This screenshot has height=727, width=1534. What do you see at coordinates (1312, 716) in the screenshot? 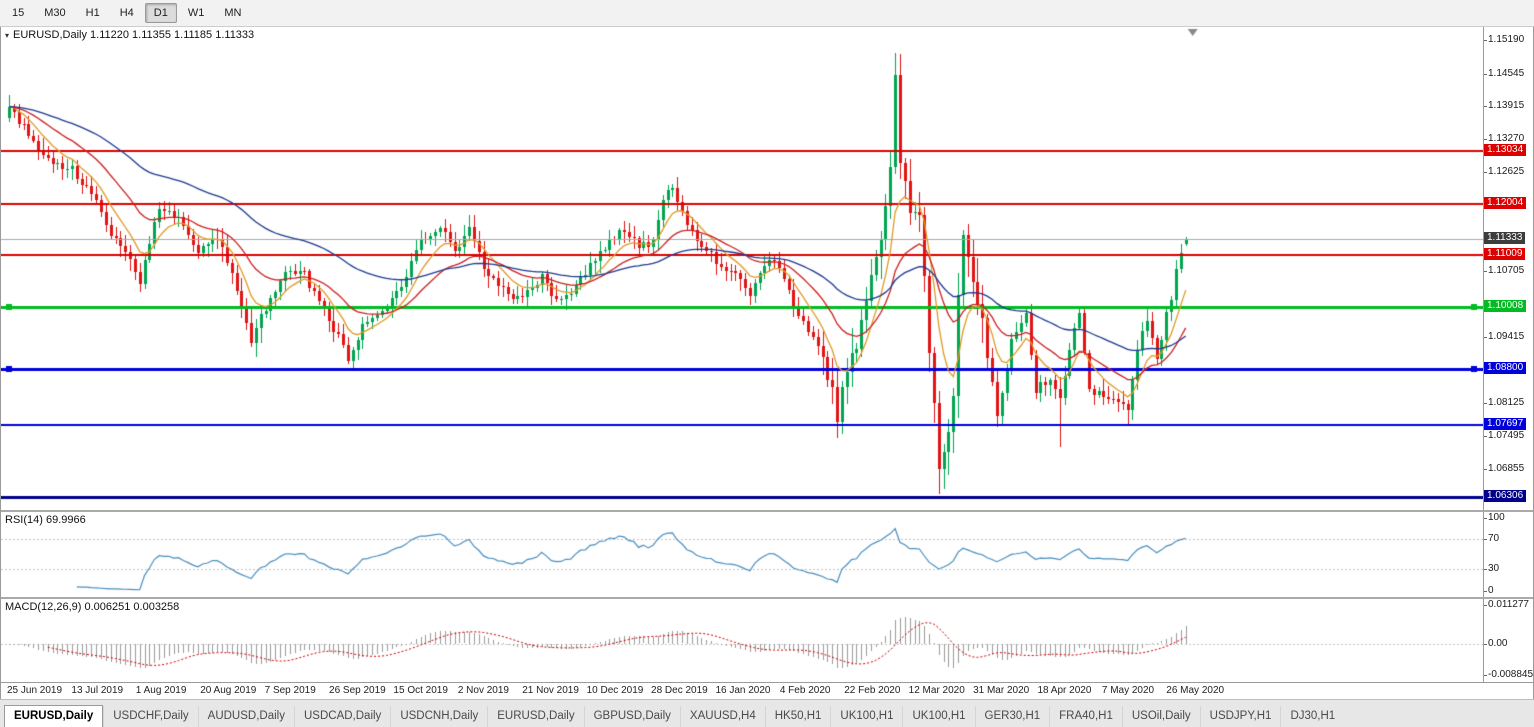
I see `chart-tab-dj30-h1-15: DJ30,H1` at bounding box center [1312, 716].